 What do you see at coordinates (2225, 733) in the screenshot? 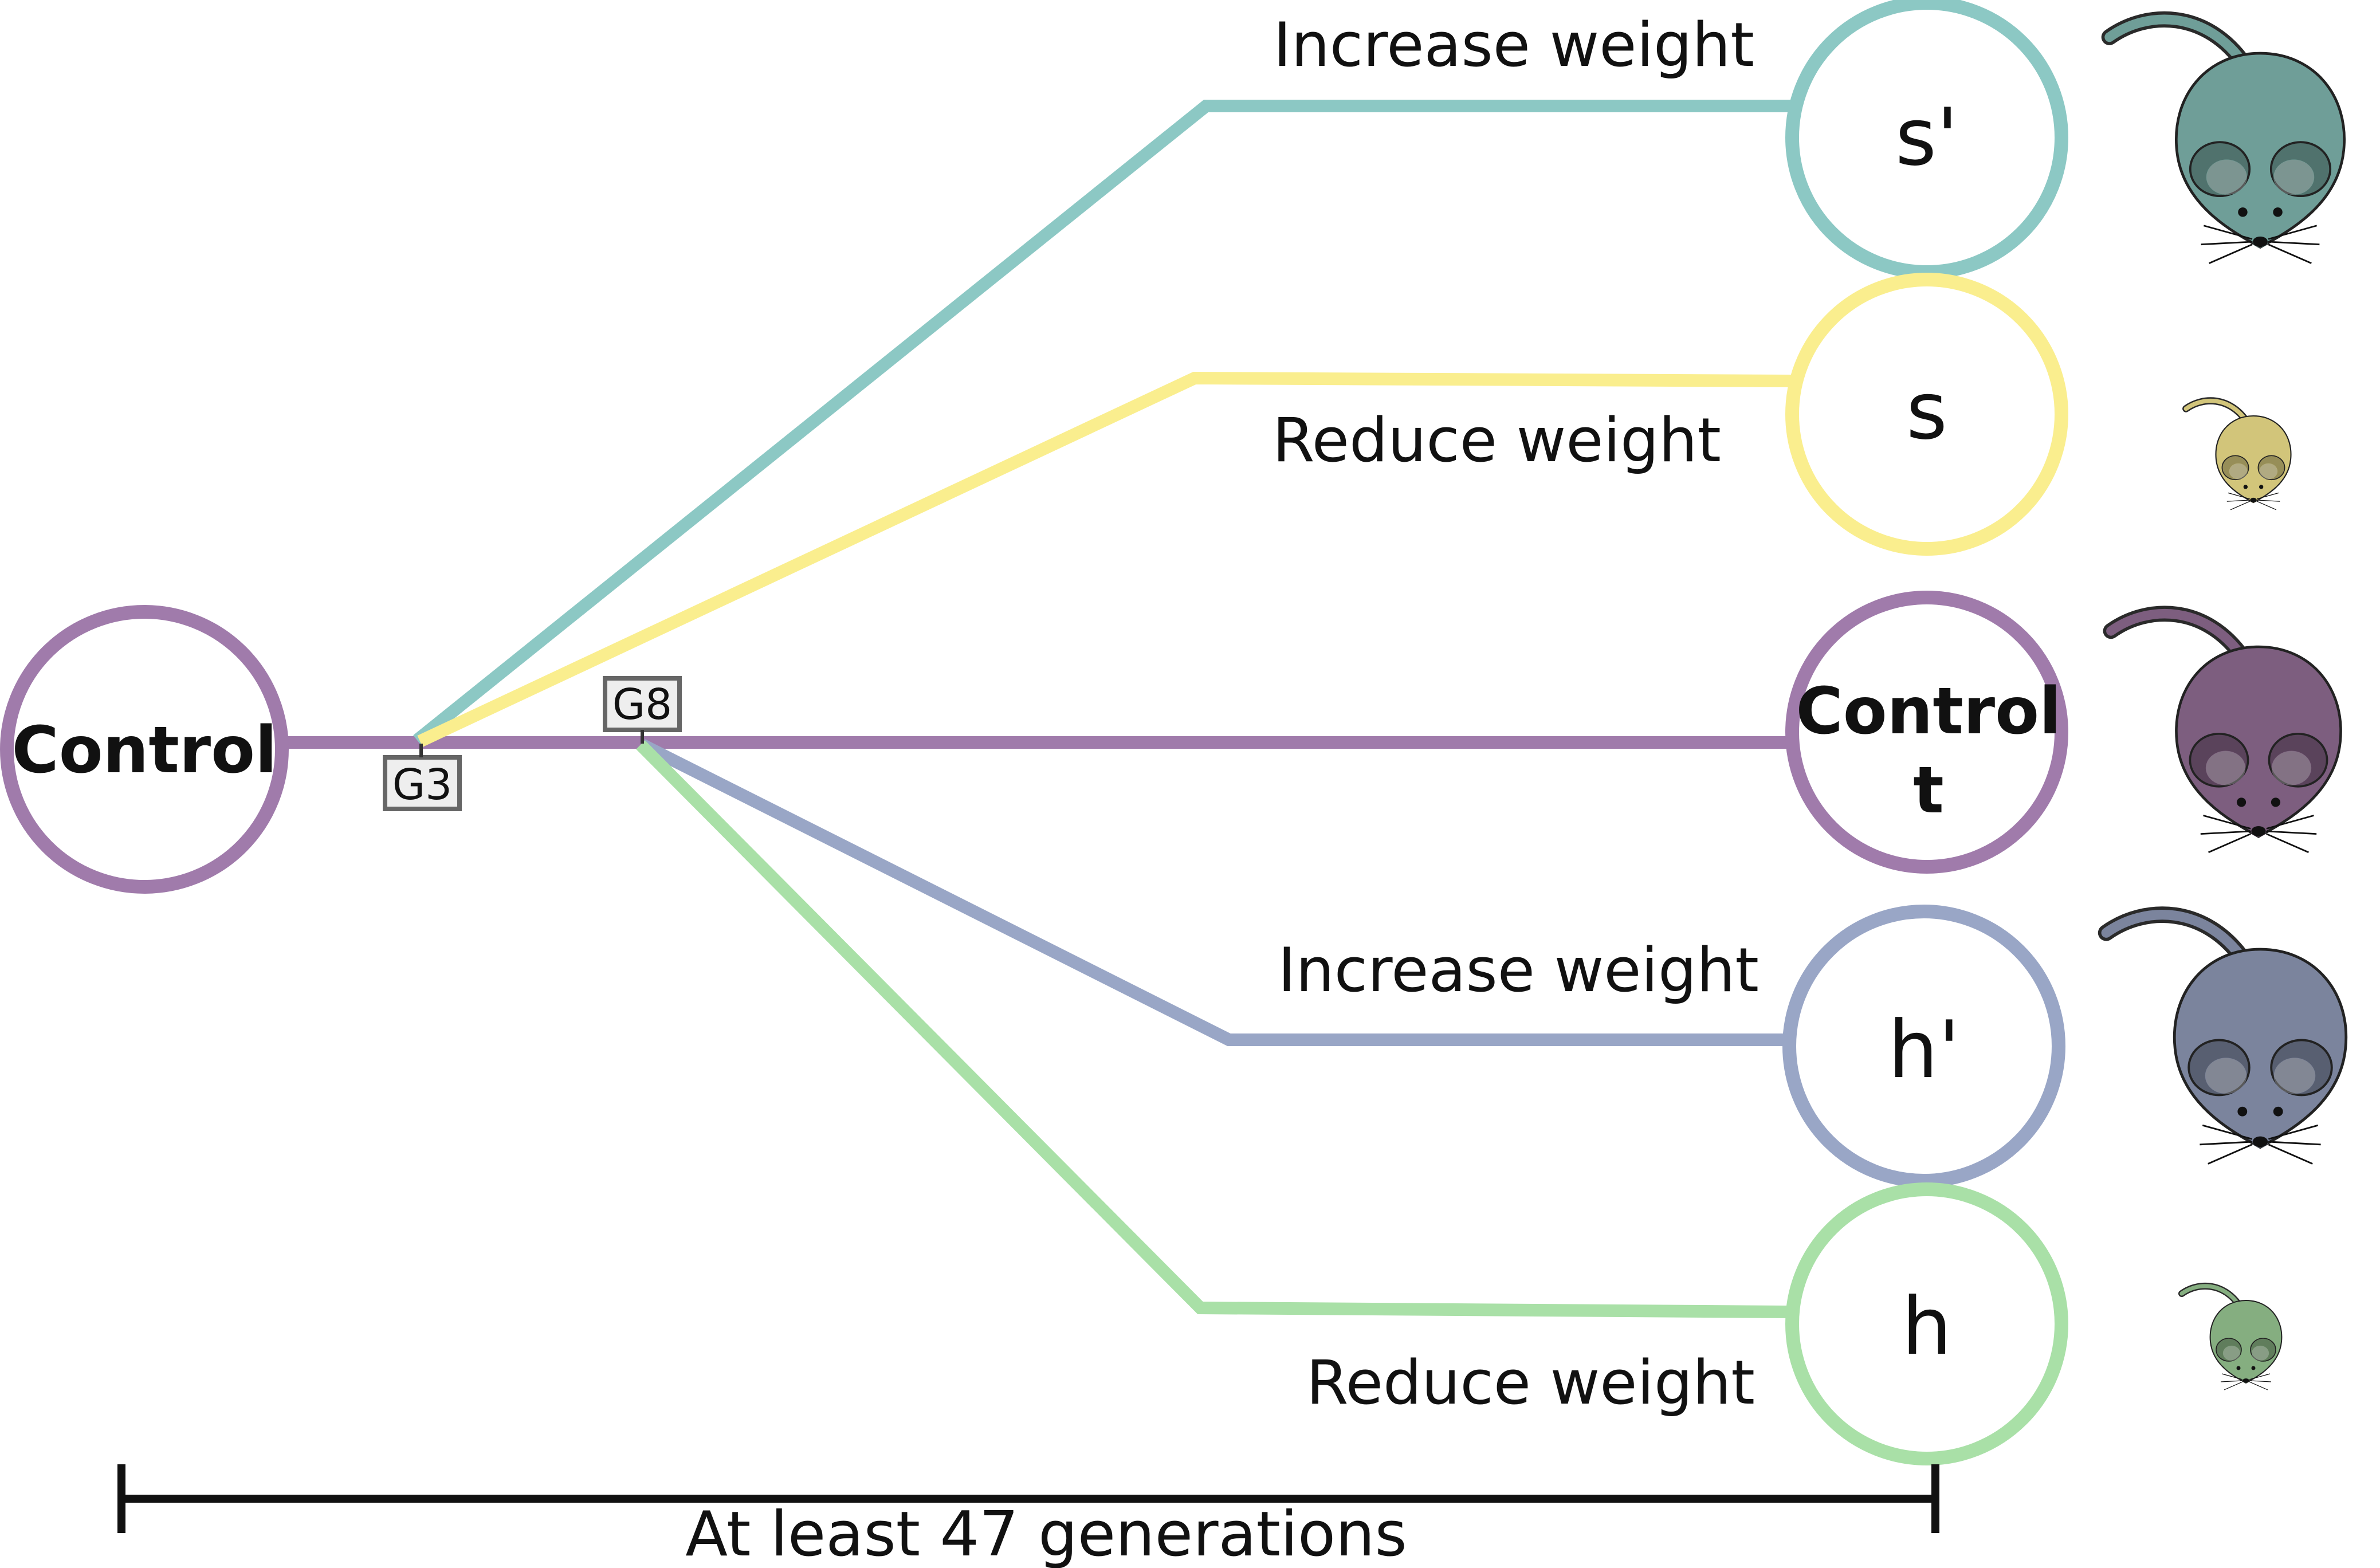
I see `mouse-control` at bounding box center [2225, 733].